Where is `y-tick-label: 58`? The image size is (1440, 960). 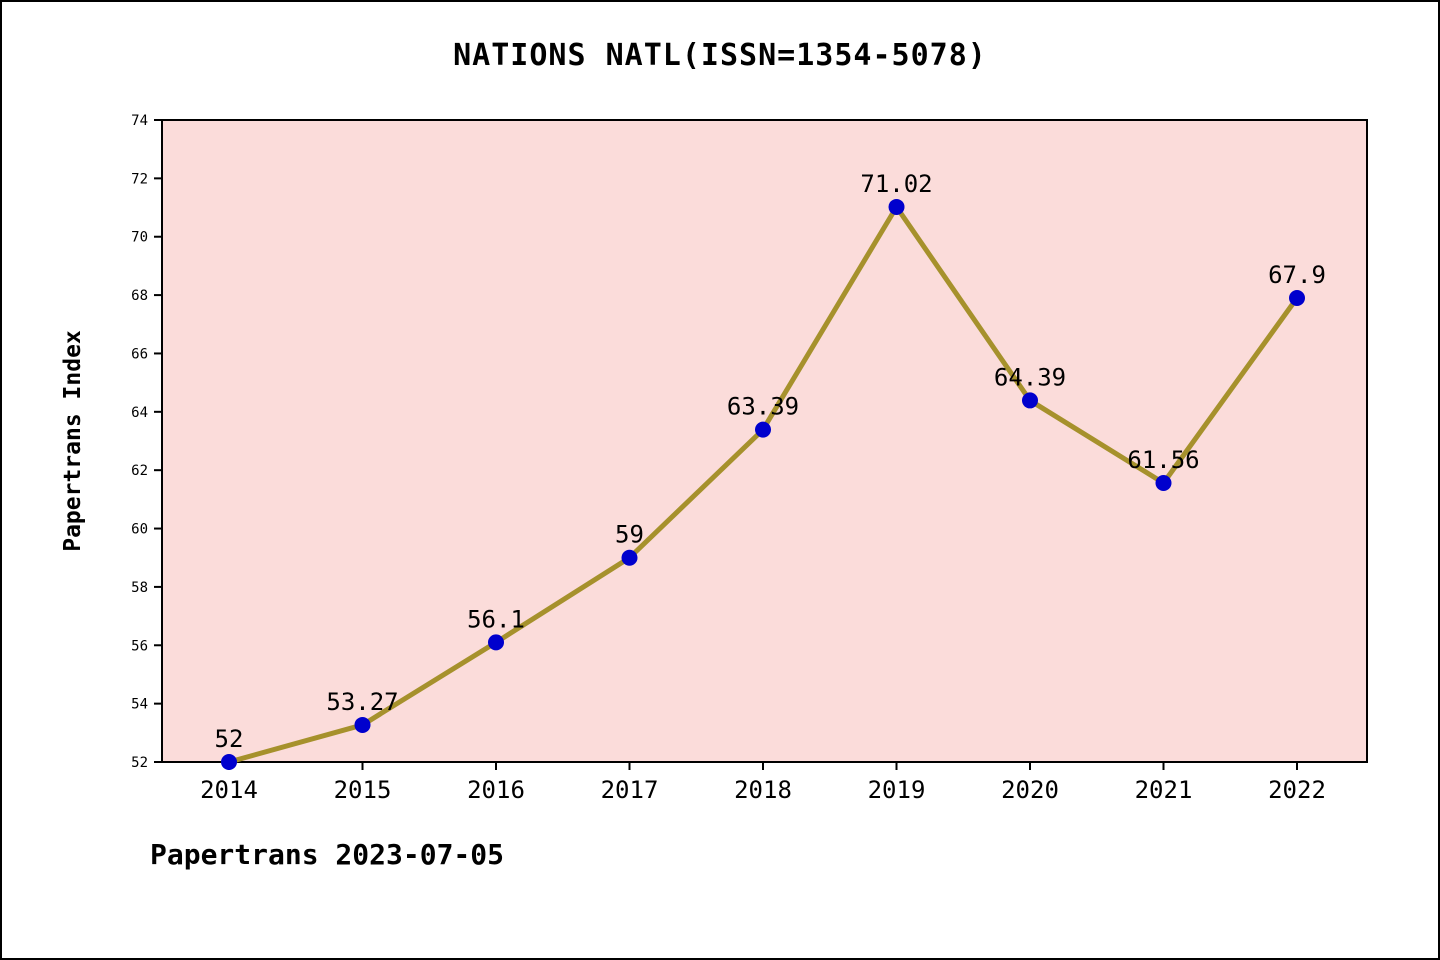
y-tick-label: 58 is located at coordinates (139, 588).